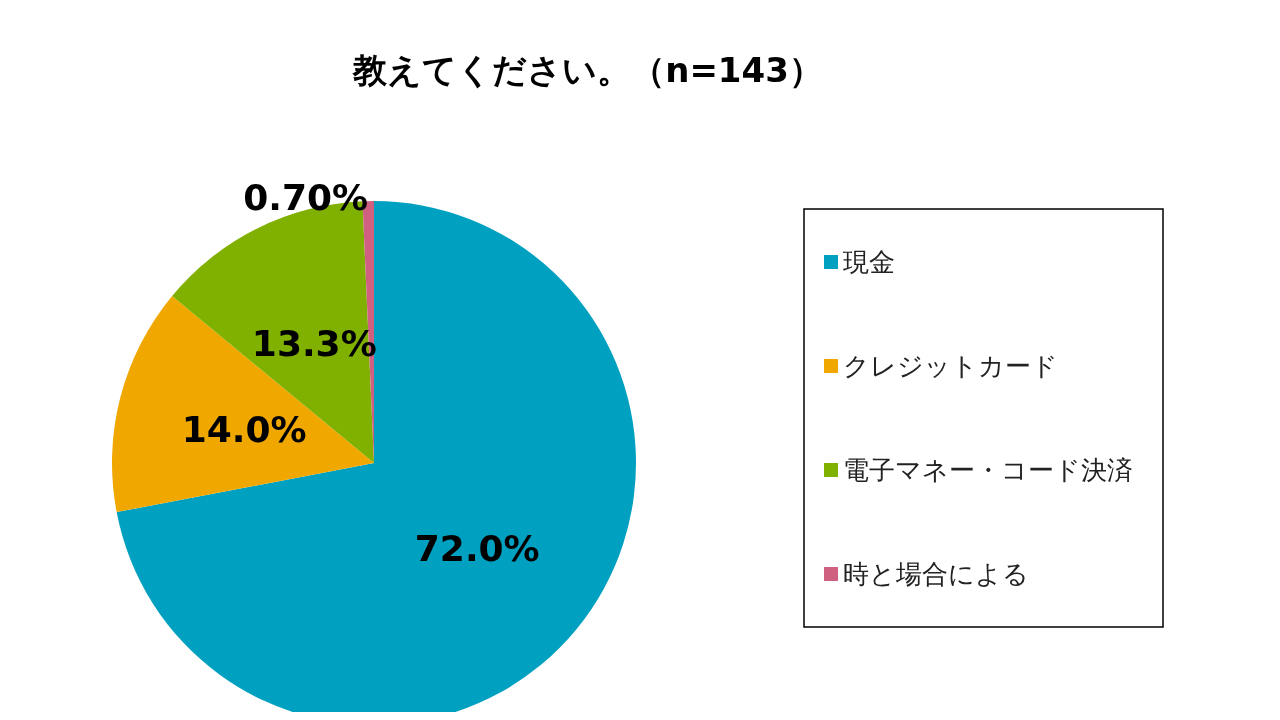 Image resolution: width=1280 pixels, height=720 pixels. I want to click on legend-label: 電子マネー・コード決済, so click(988, 470).